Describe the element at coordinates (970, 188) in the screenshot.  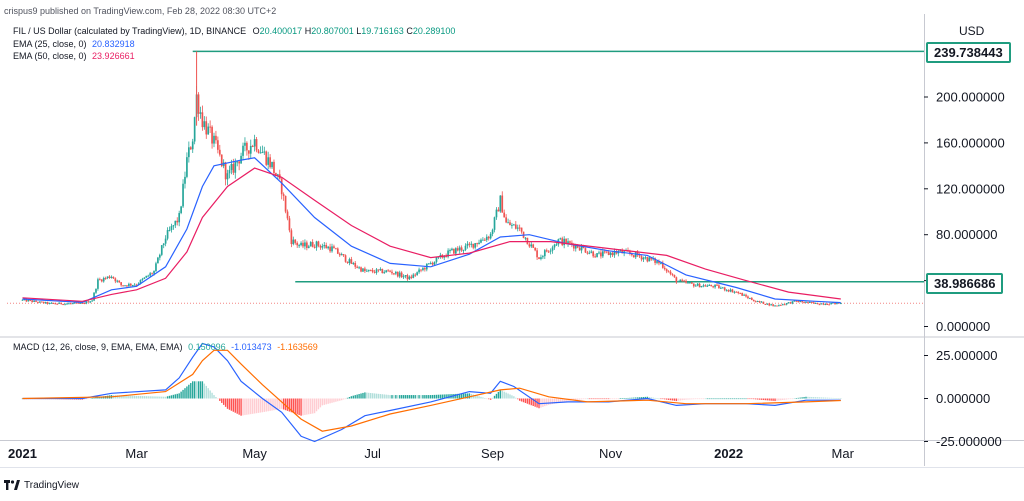
I see `price-axis-label: 120.000000` at that location.